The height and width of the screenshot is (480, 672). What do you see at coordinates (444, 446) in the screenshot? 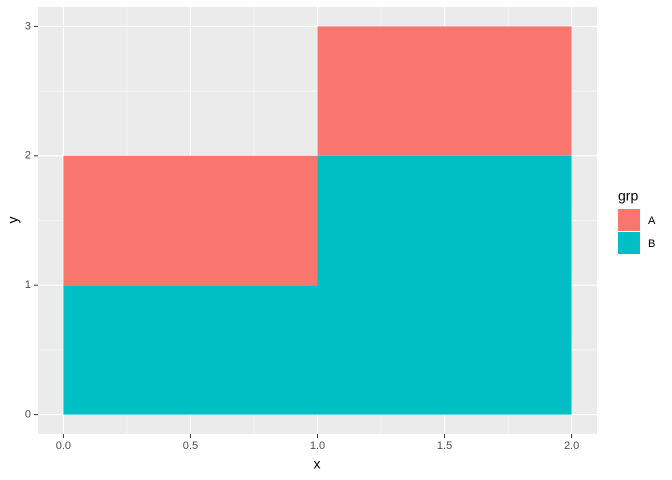
I see `x-tick-label: 1.5` at bounding box center [444, 446].